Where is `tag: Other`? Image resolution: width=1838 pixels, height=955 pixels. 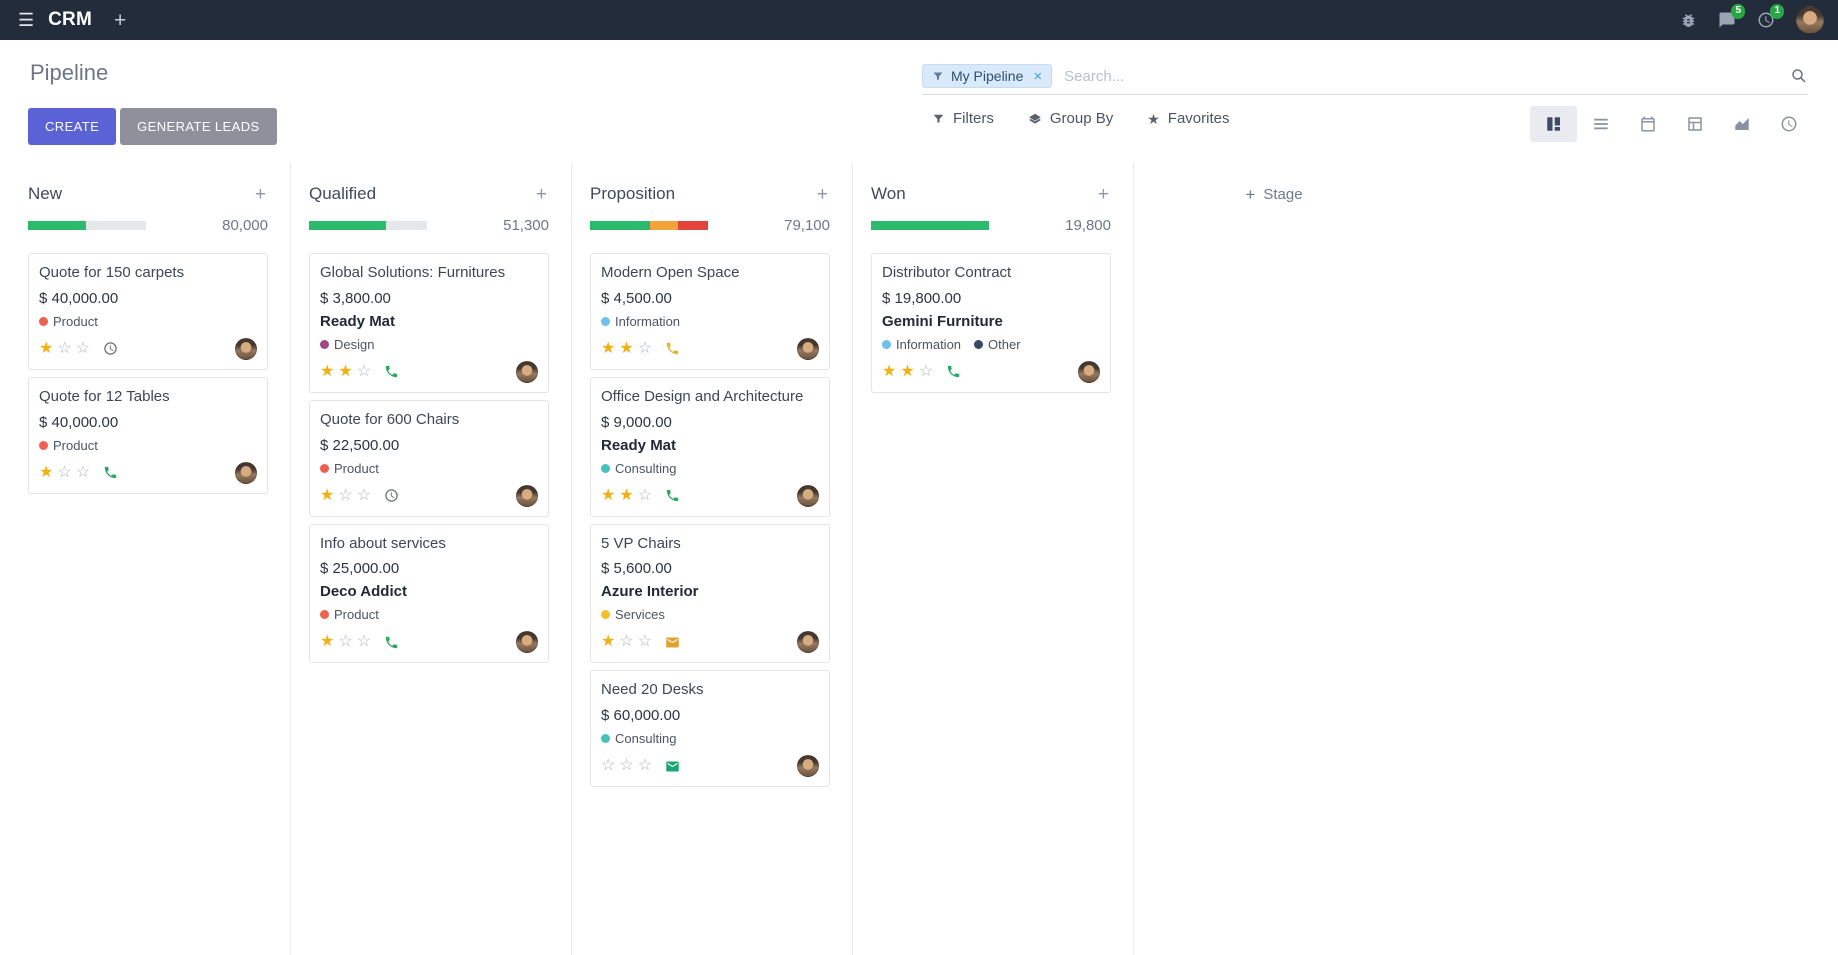
tag: Other is located at coordinates (997, 344).